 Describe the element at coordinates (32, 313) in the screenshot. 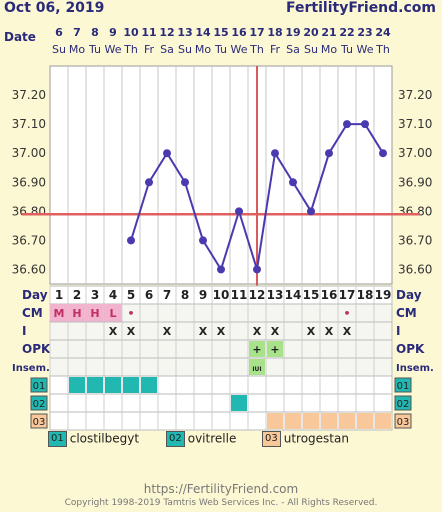

I see `row-label-cm: CM` at that location.